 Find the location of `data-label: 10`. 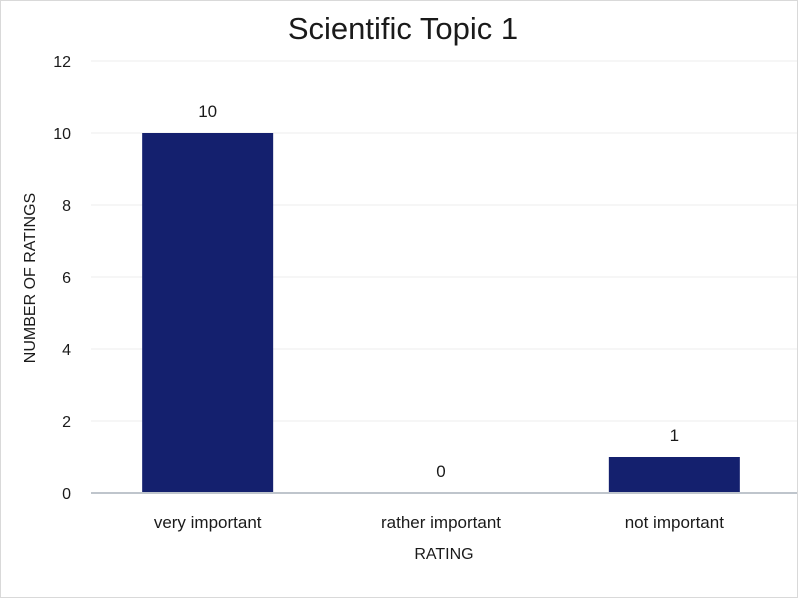

data-label: 10 is located at coordinates (207, 111).